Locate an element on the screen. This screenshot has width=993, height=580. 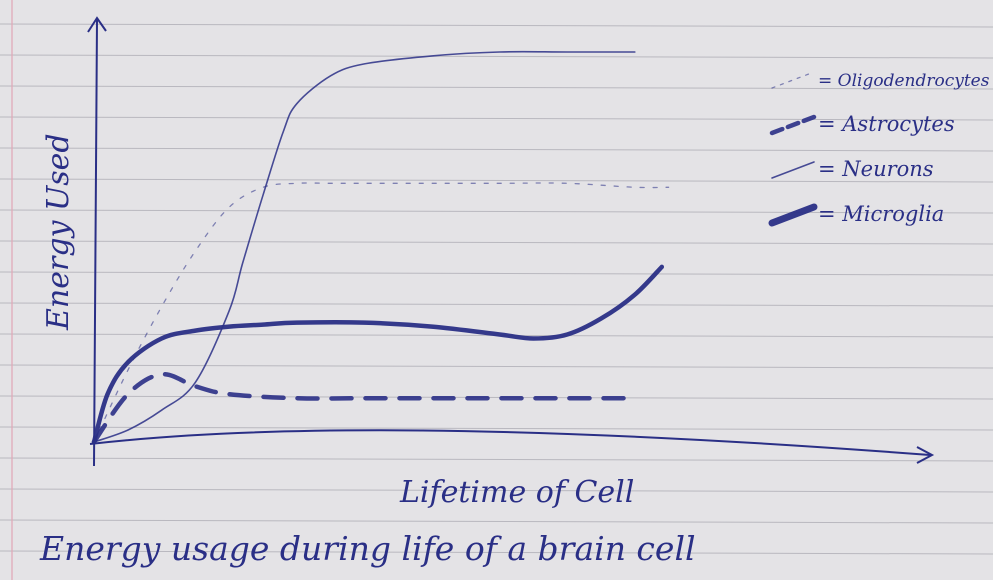
y-axis-label: Energy Used is located at coordinates (58, 232).